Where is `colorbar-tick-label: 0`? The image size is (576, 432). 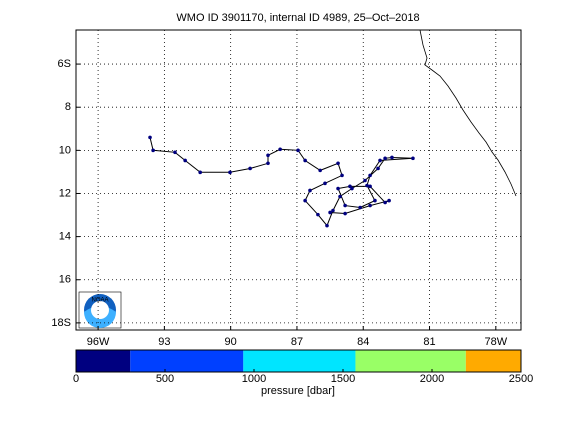 colorbar-tick-label: 0 is located at coordinates (76, 379).